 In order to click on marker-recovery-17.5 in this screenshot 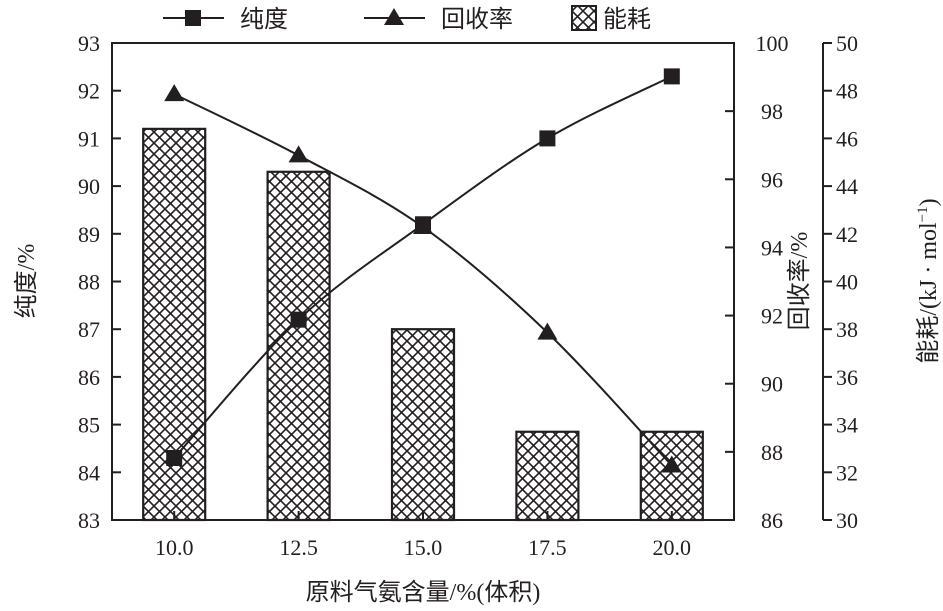, I will do `click(547, 331)`.